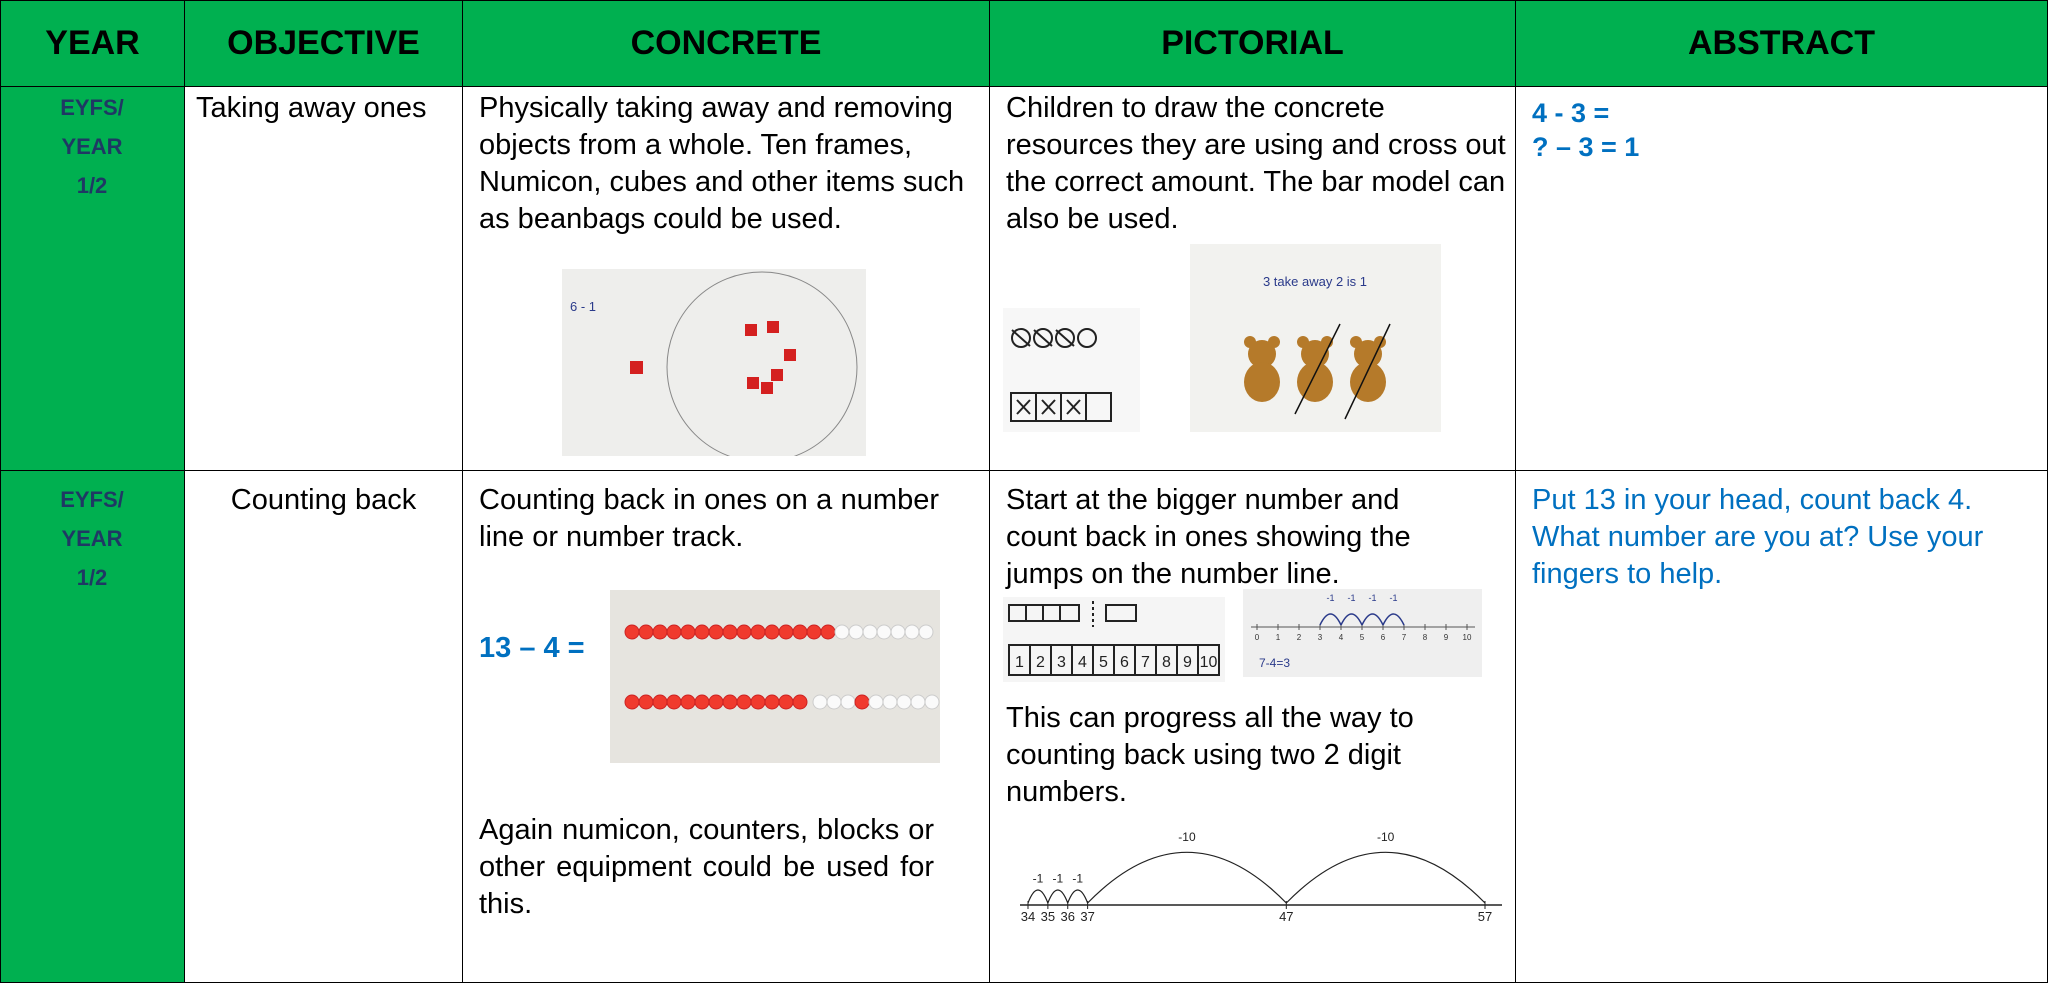 The width and height of the screenshot is (2048, 983). I want to click on tick-label: 37, so click(1087, 916).